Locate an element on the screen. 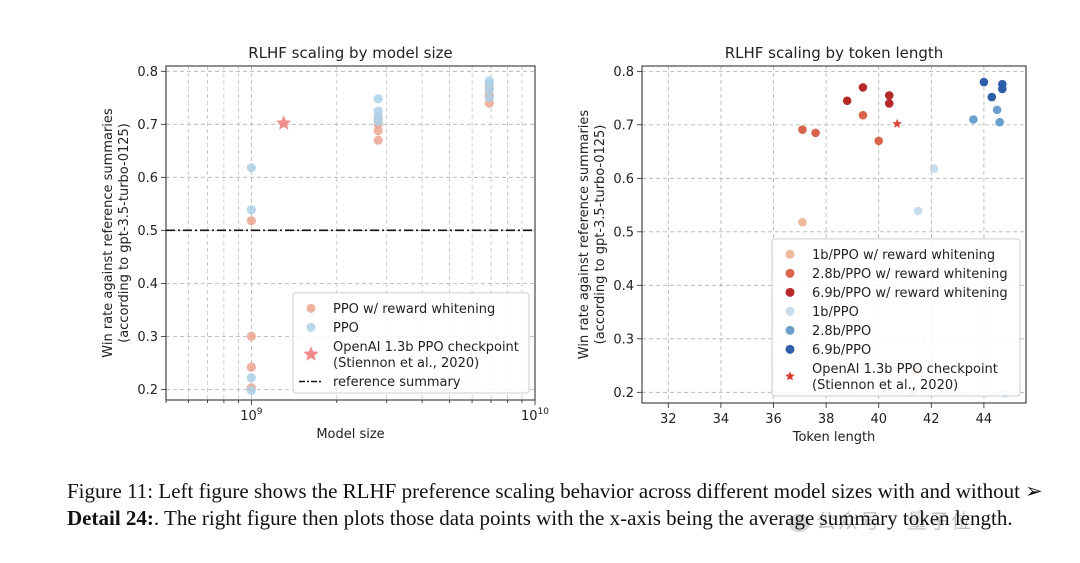 The width and height of the screenshot is (1080, 563). caption-bold: Detail 24: is located at coordinates (110, 518).